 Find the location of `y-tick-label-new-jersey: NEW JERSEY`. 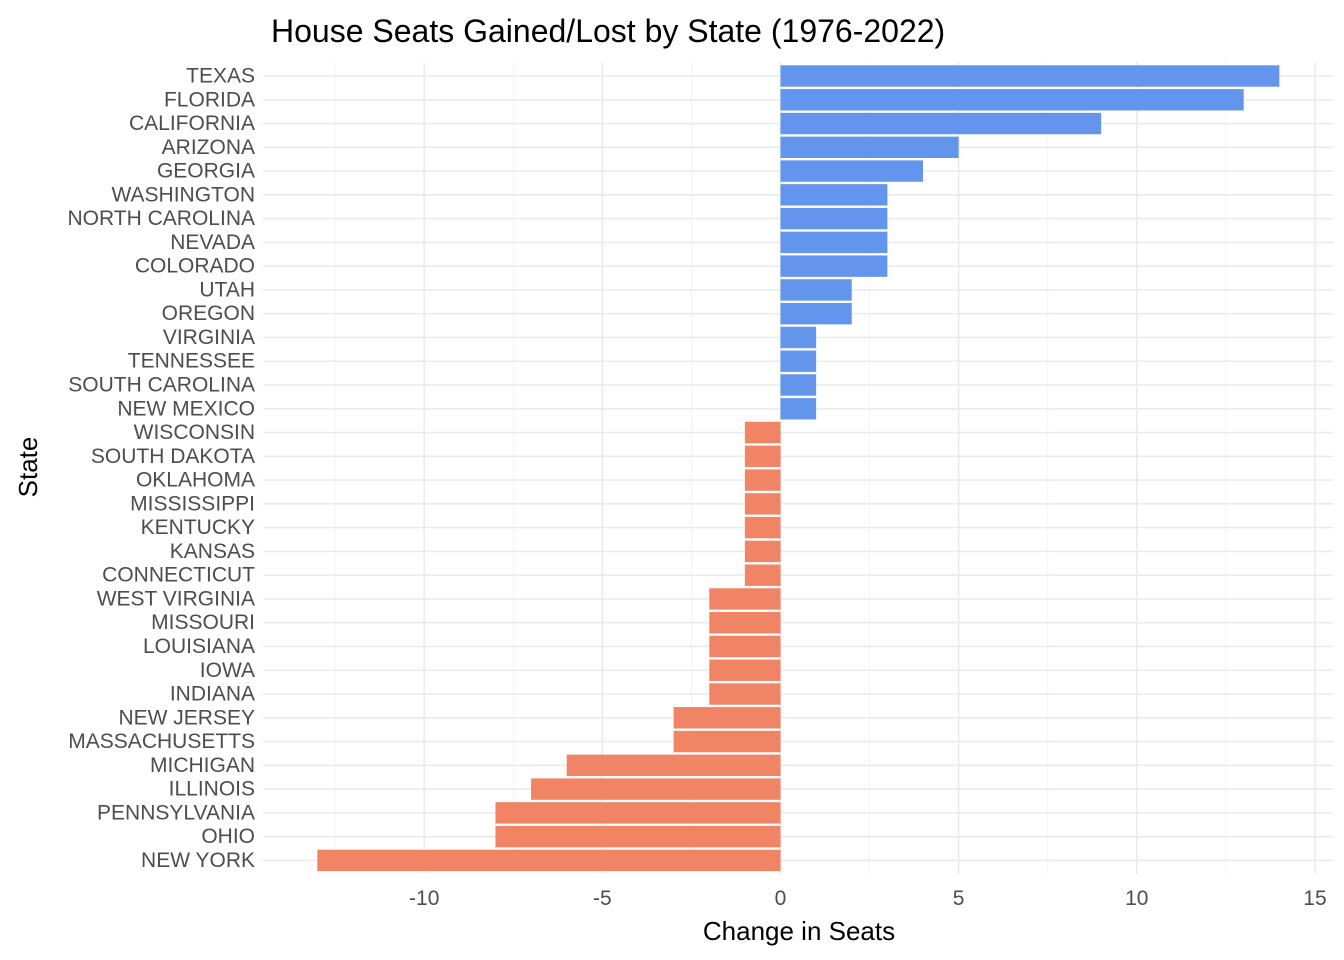

y-tick-label-new-jersey: NEW JERSEY is located at coordinates (186, 717).